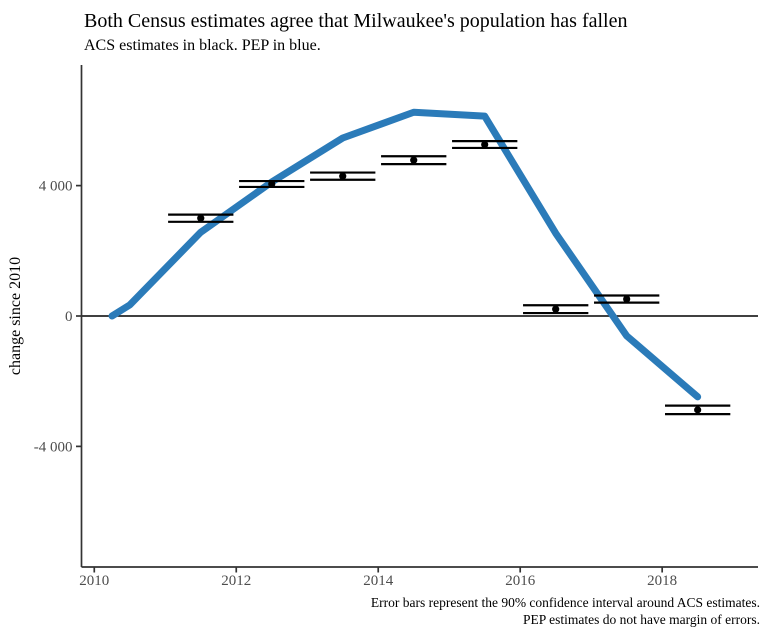 The height and width of the screenshot is (640, 768). Describe the element at coordinates (56, 187) in the screenshot. I see `y-tick-label: 4 000` at that location.